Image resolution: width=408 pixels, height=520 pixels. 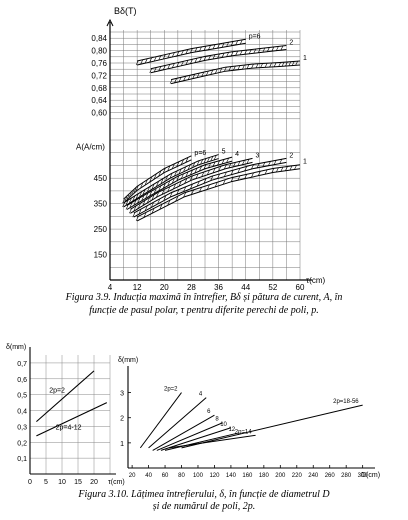 I want to click on series-label: 6, so click(x=209, y=412).